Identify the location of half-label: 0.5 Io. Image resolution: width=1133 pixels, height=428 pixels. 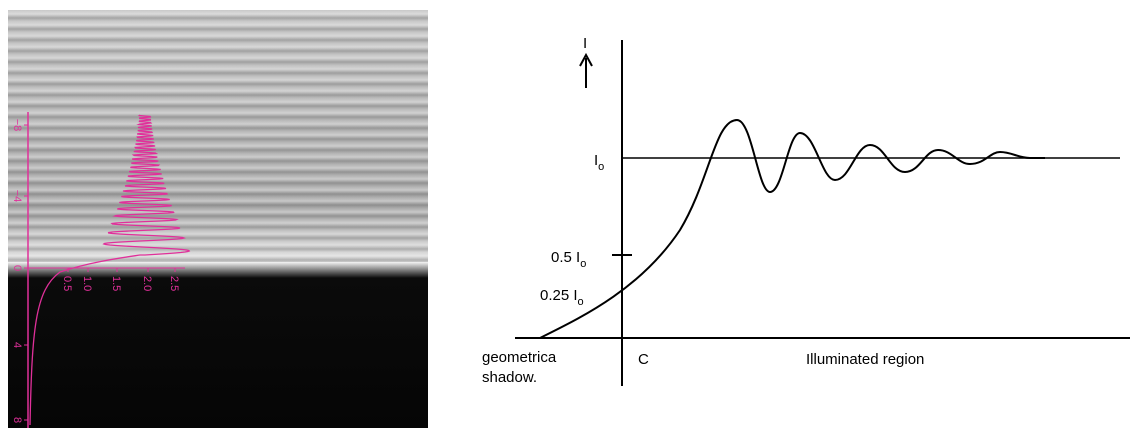
(568, 259).